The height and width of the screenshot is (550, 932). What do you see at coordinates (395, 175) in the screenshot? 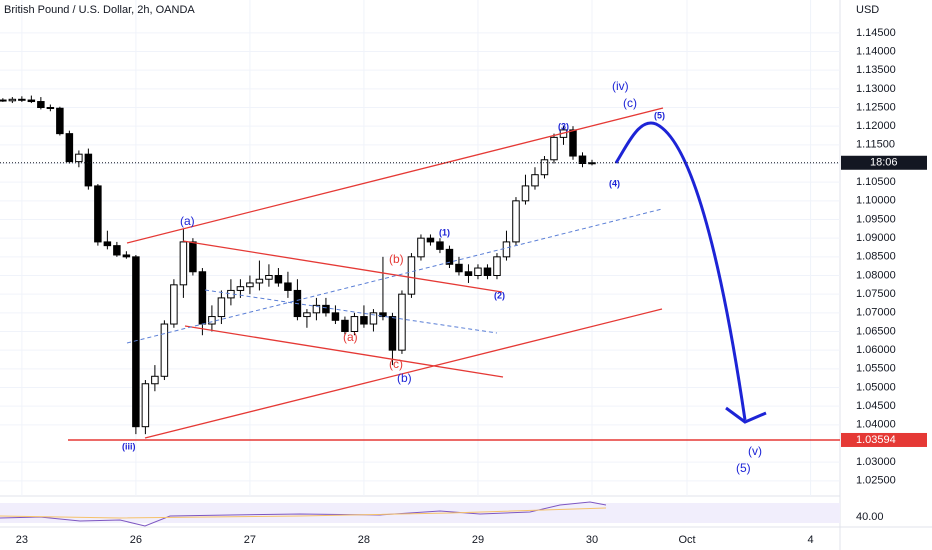
I see `channel-upper` at bounding box center [395, 175].